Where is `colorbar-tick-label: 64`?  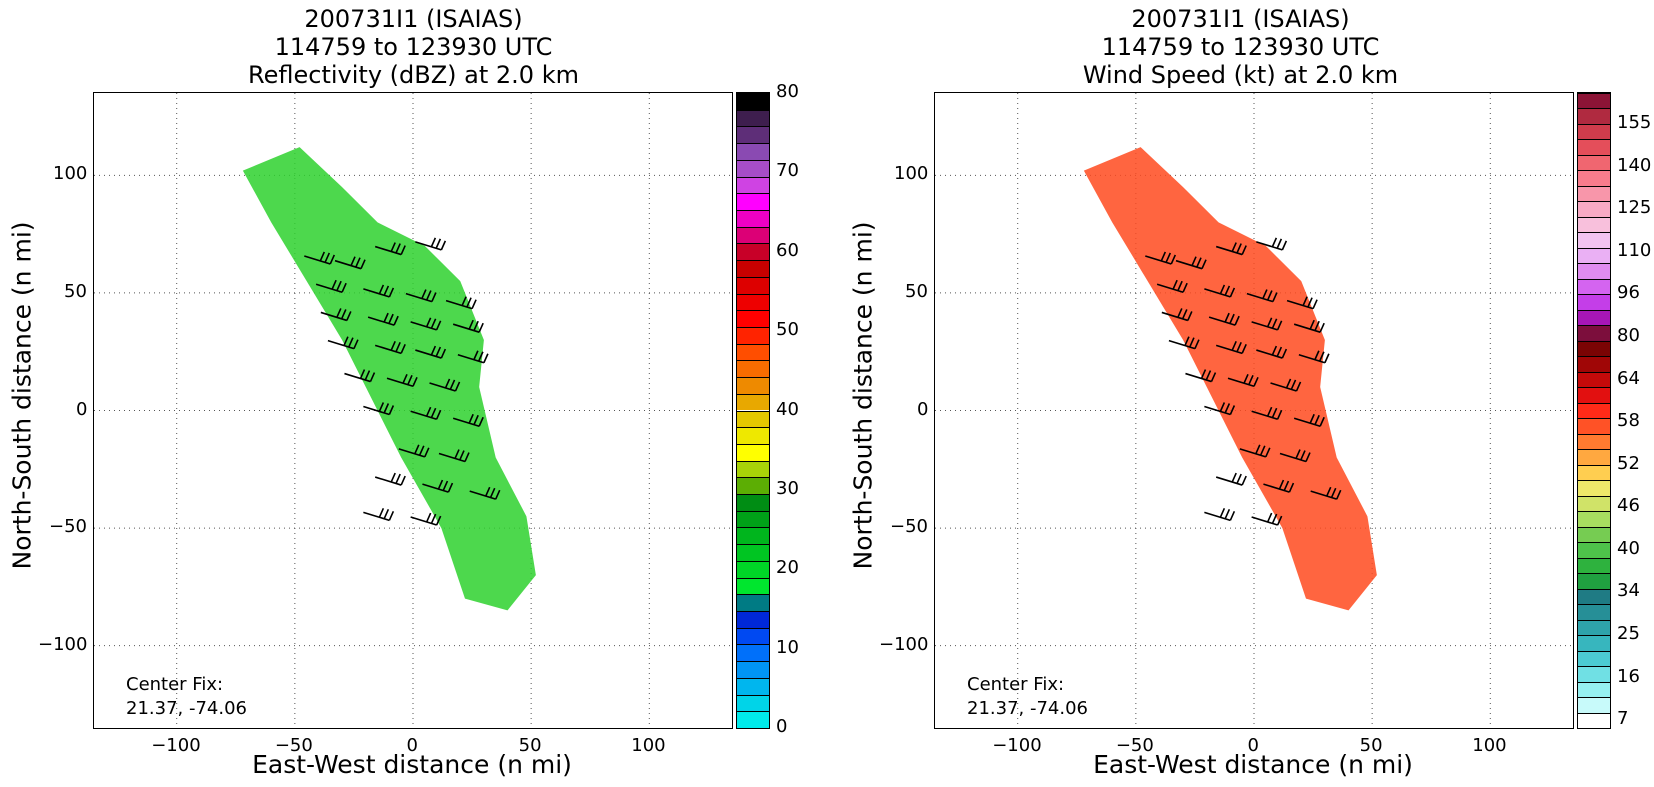
colorbar-tick-label: 64 is located at coordinates (1628, 378).